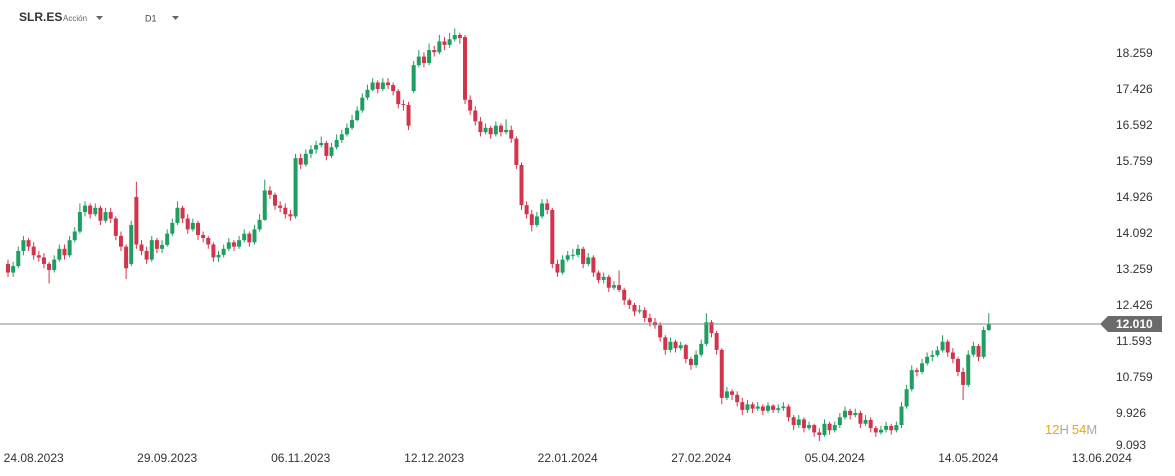 Image resolution: width=1175 pixels, height=476 pixels. Describe the element at coordinates (1134, 233) in the screenshot. I see `y-tick-label: 14.092` at that location.